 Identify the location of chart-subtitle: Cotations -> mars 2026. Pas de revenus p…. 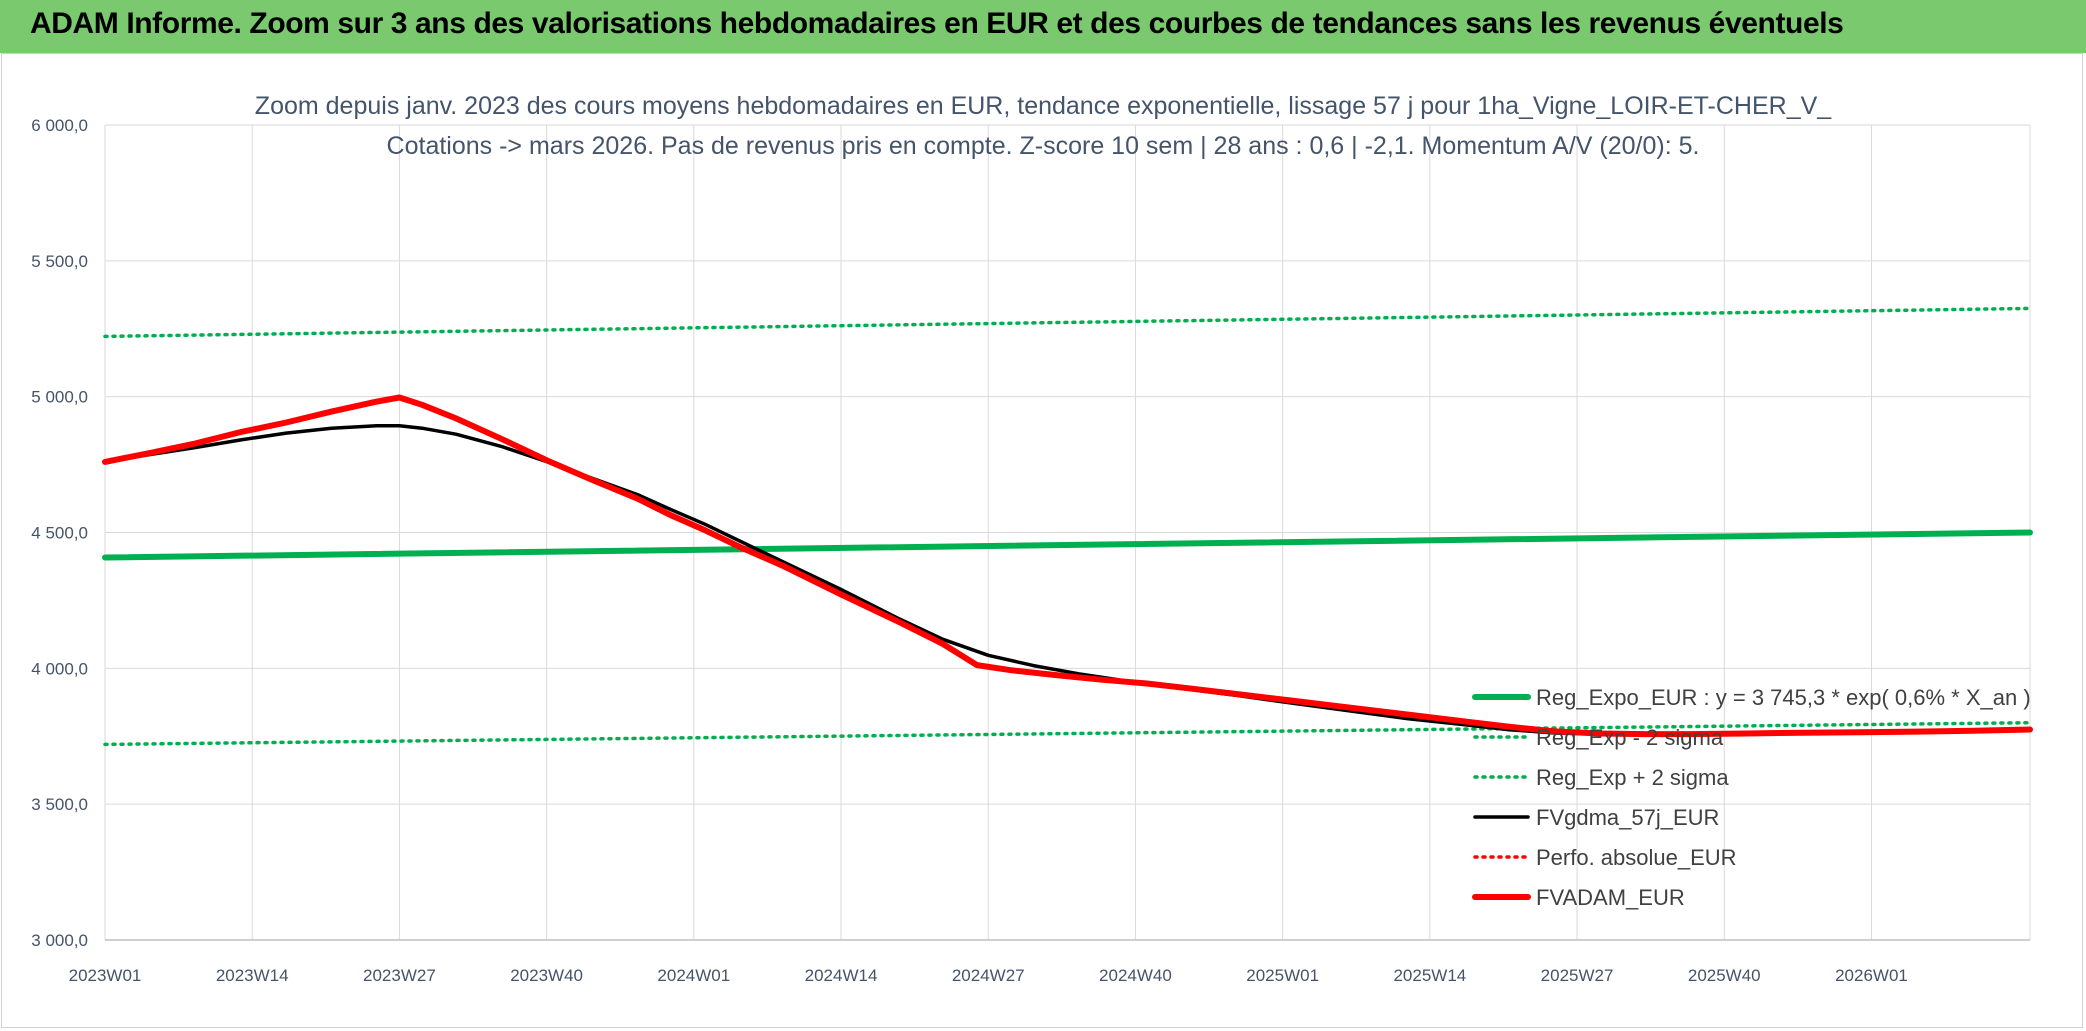
(1043, 146).